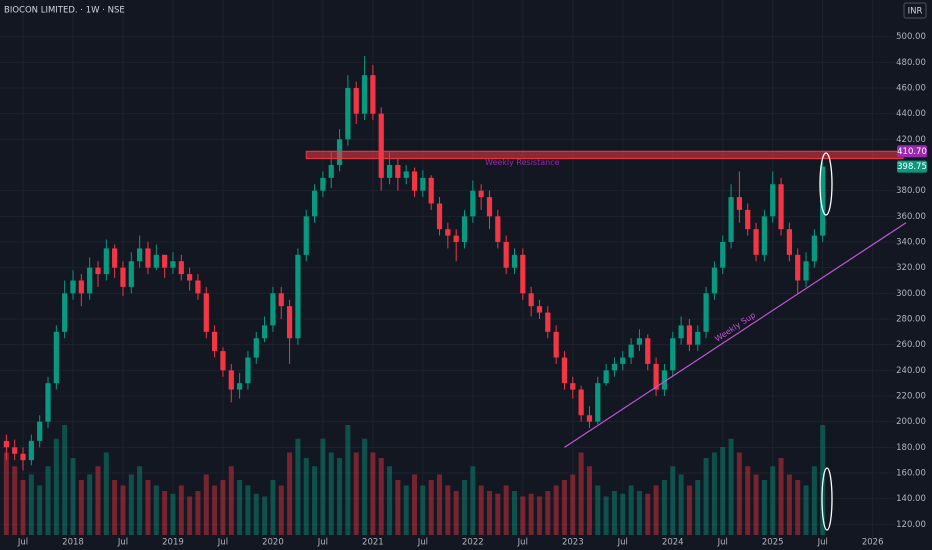  I want to click on y-tick-label: 220.00, so click(911, 397).